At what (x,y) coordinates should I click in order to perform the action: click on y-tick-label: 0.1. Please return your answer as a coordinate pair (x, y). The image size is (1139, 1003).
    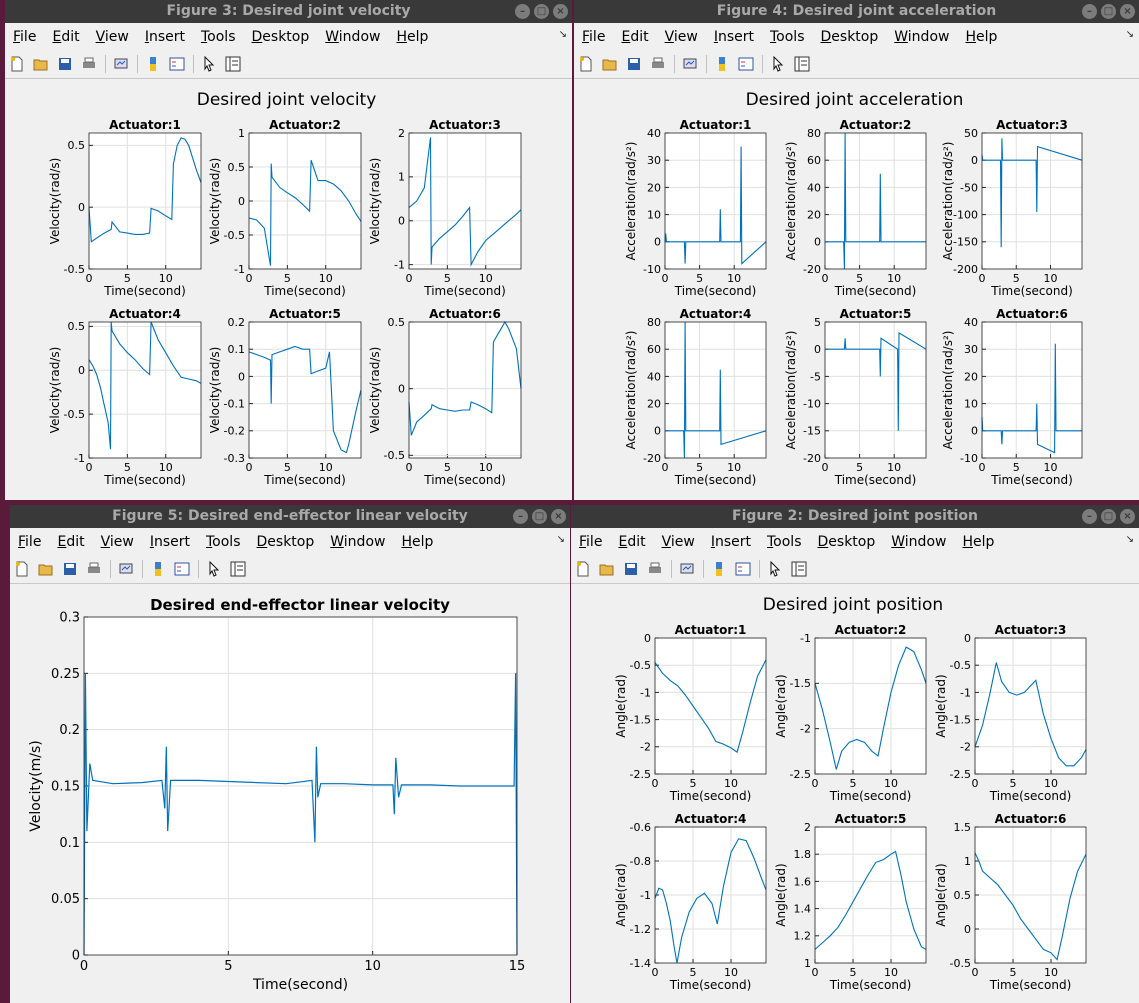
    Looking at the image, I should click on (69, 843).